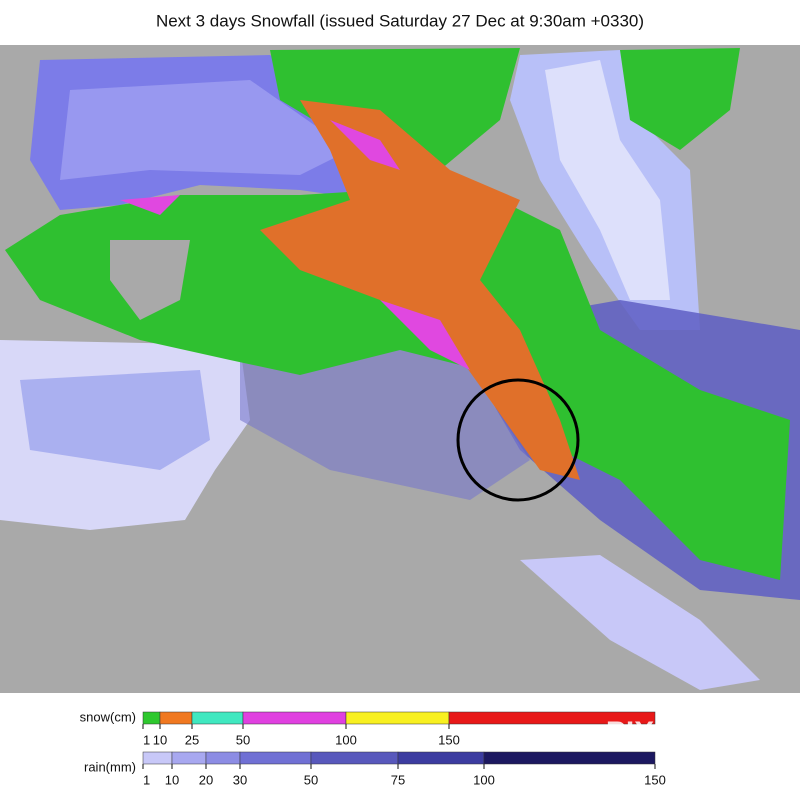  What do you see at coordinates (680, 732) in the screenshot?
I see `watermark: PIXELEAP` at bounding box center [680, 732].